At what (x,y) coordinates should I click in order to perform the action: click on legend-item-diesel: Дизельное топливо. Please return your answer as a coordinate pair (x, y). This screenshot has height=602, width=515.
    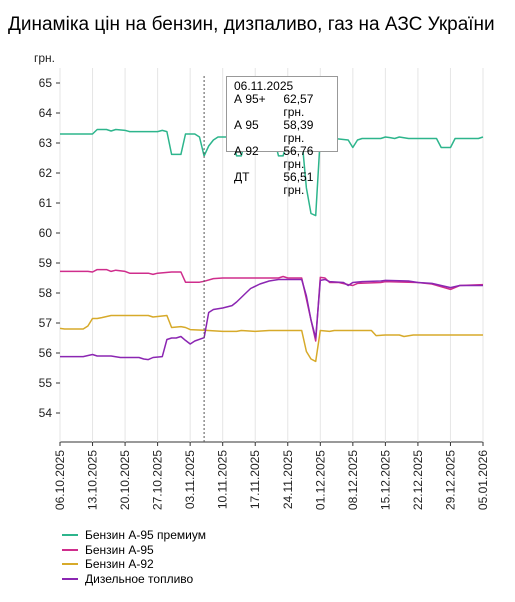
    Looking at the image, I should click on (134, 579).